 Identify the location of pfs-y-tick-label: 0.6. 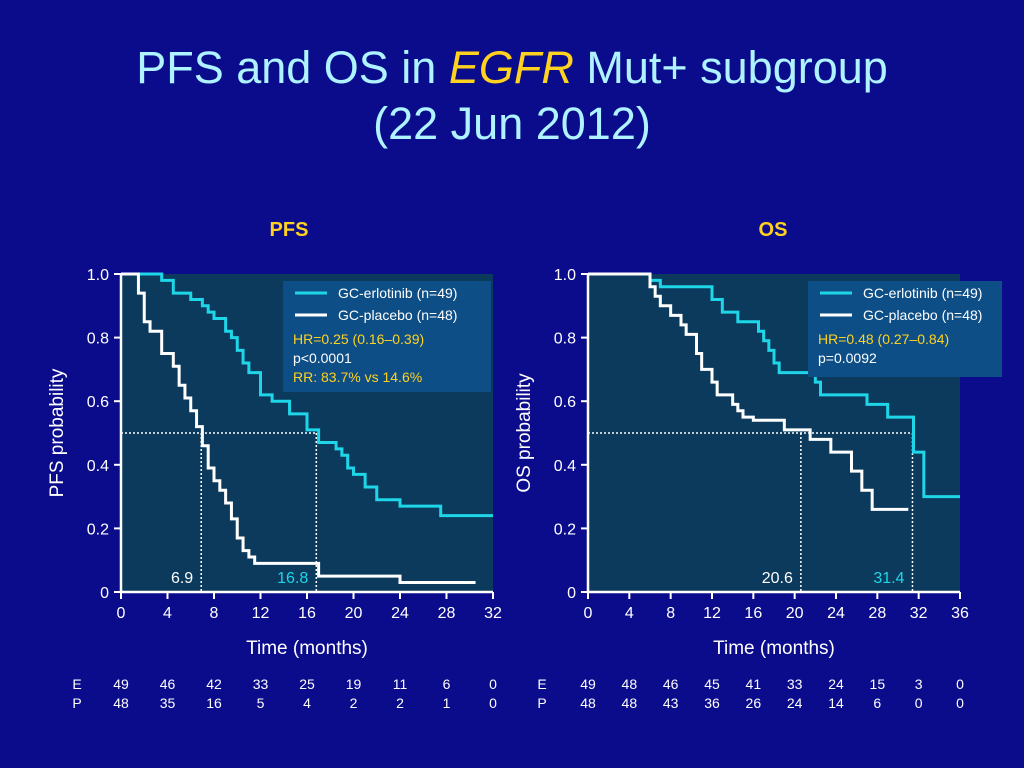
(98, 402).